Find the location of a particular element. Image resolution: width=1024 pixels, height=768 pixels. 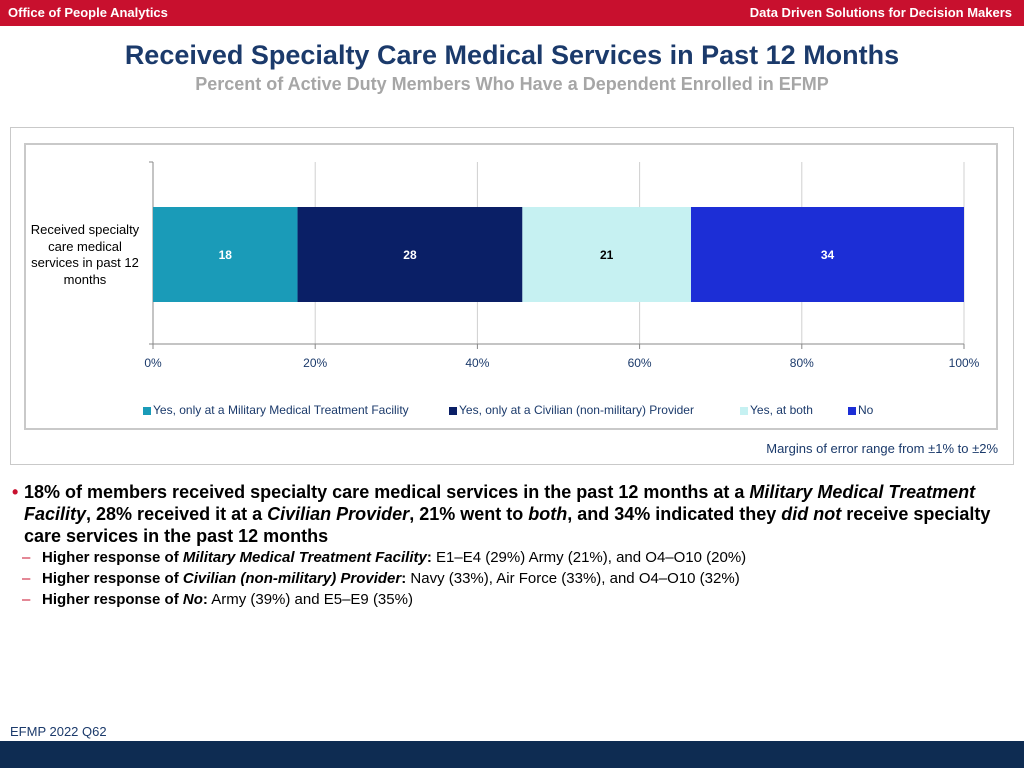

margin-of-error-note: Margins of error range from ±1% to ±2% is located at coordinates (882, 448).